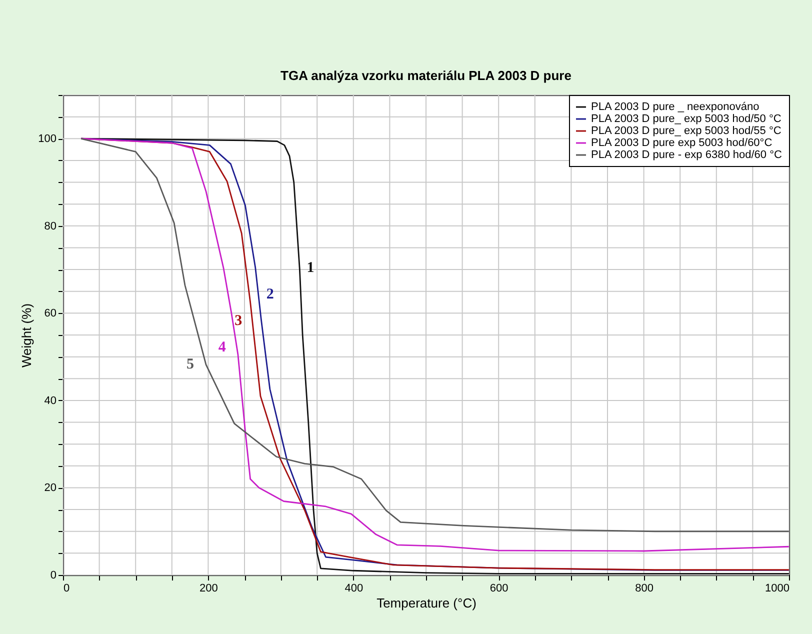 This screenshot has width=812, height=634. What do you see at coordinates (686, 155) in the screenshot?
I see `legend-label: PLA 2003 D pure - exp 6380 hod/60 °C` at bounding box center [686, 155].